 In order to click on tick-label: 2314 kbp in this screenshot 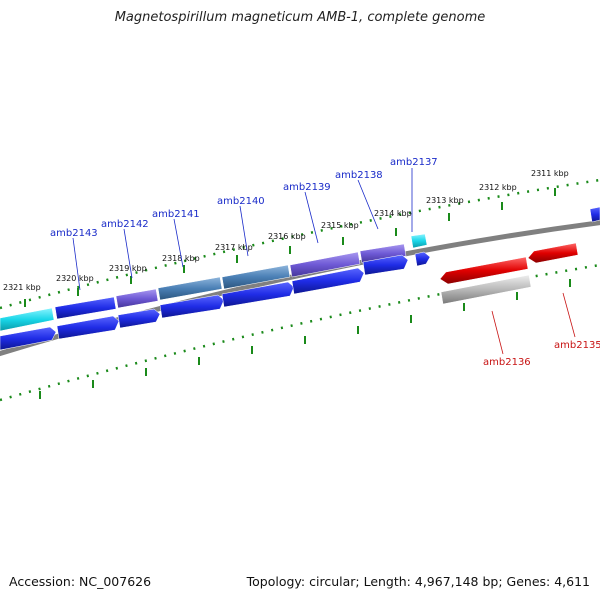, I will do `click(393, 213)`.